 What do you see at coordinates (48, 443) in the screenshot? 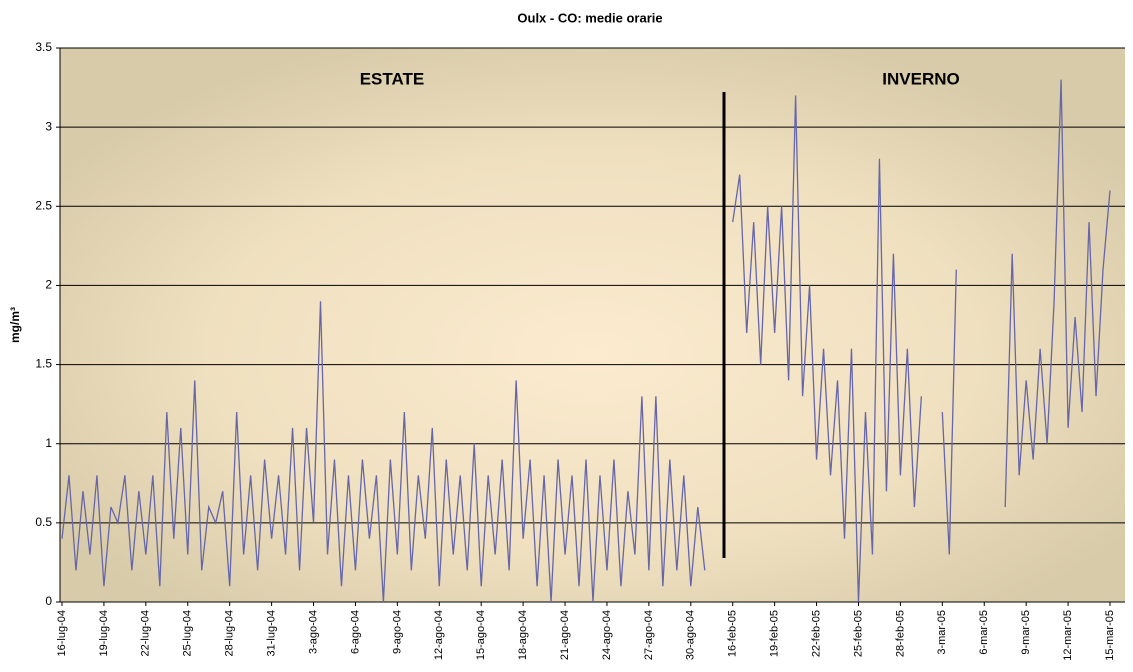
I see `y-tick-label: 1` at bounding box center [48, 443].